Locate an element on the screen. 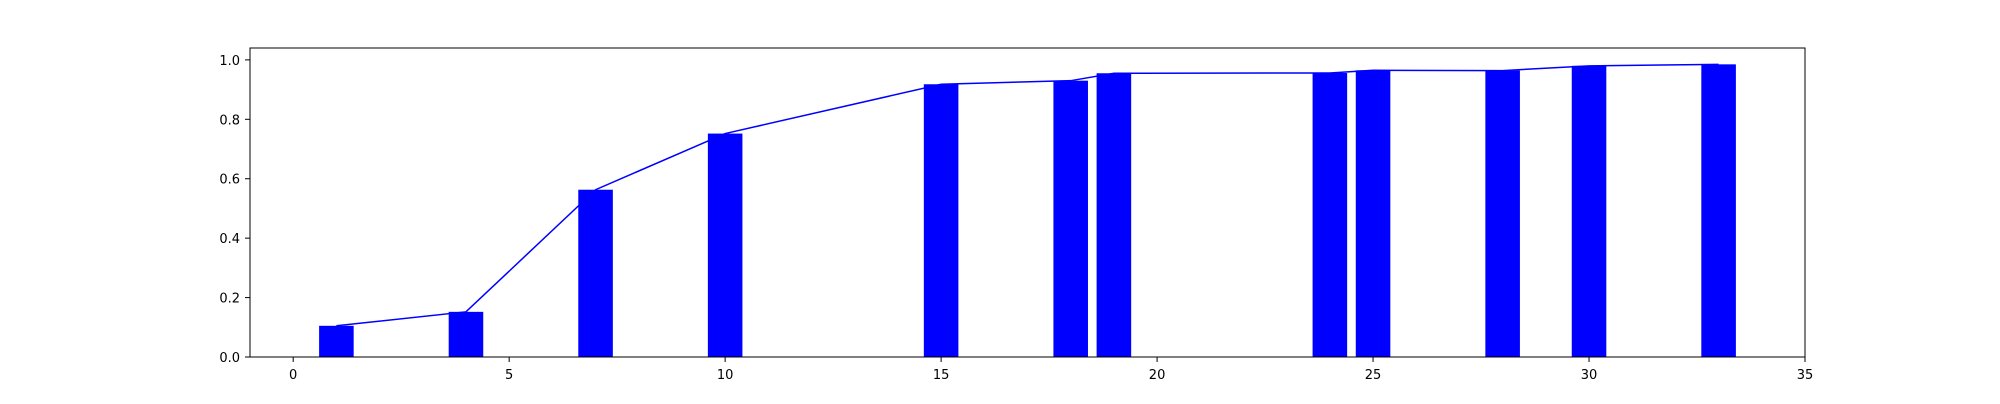 This screenshot has width=2000, height=404. y-axis-ticks: 0.0 0.2 0.4 0.6 0.8 1.0 is located at coordinates (234, 210).